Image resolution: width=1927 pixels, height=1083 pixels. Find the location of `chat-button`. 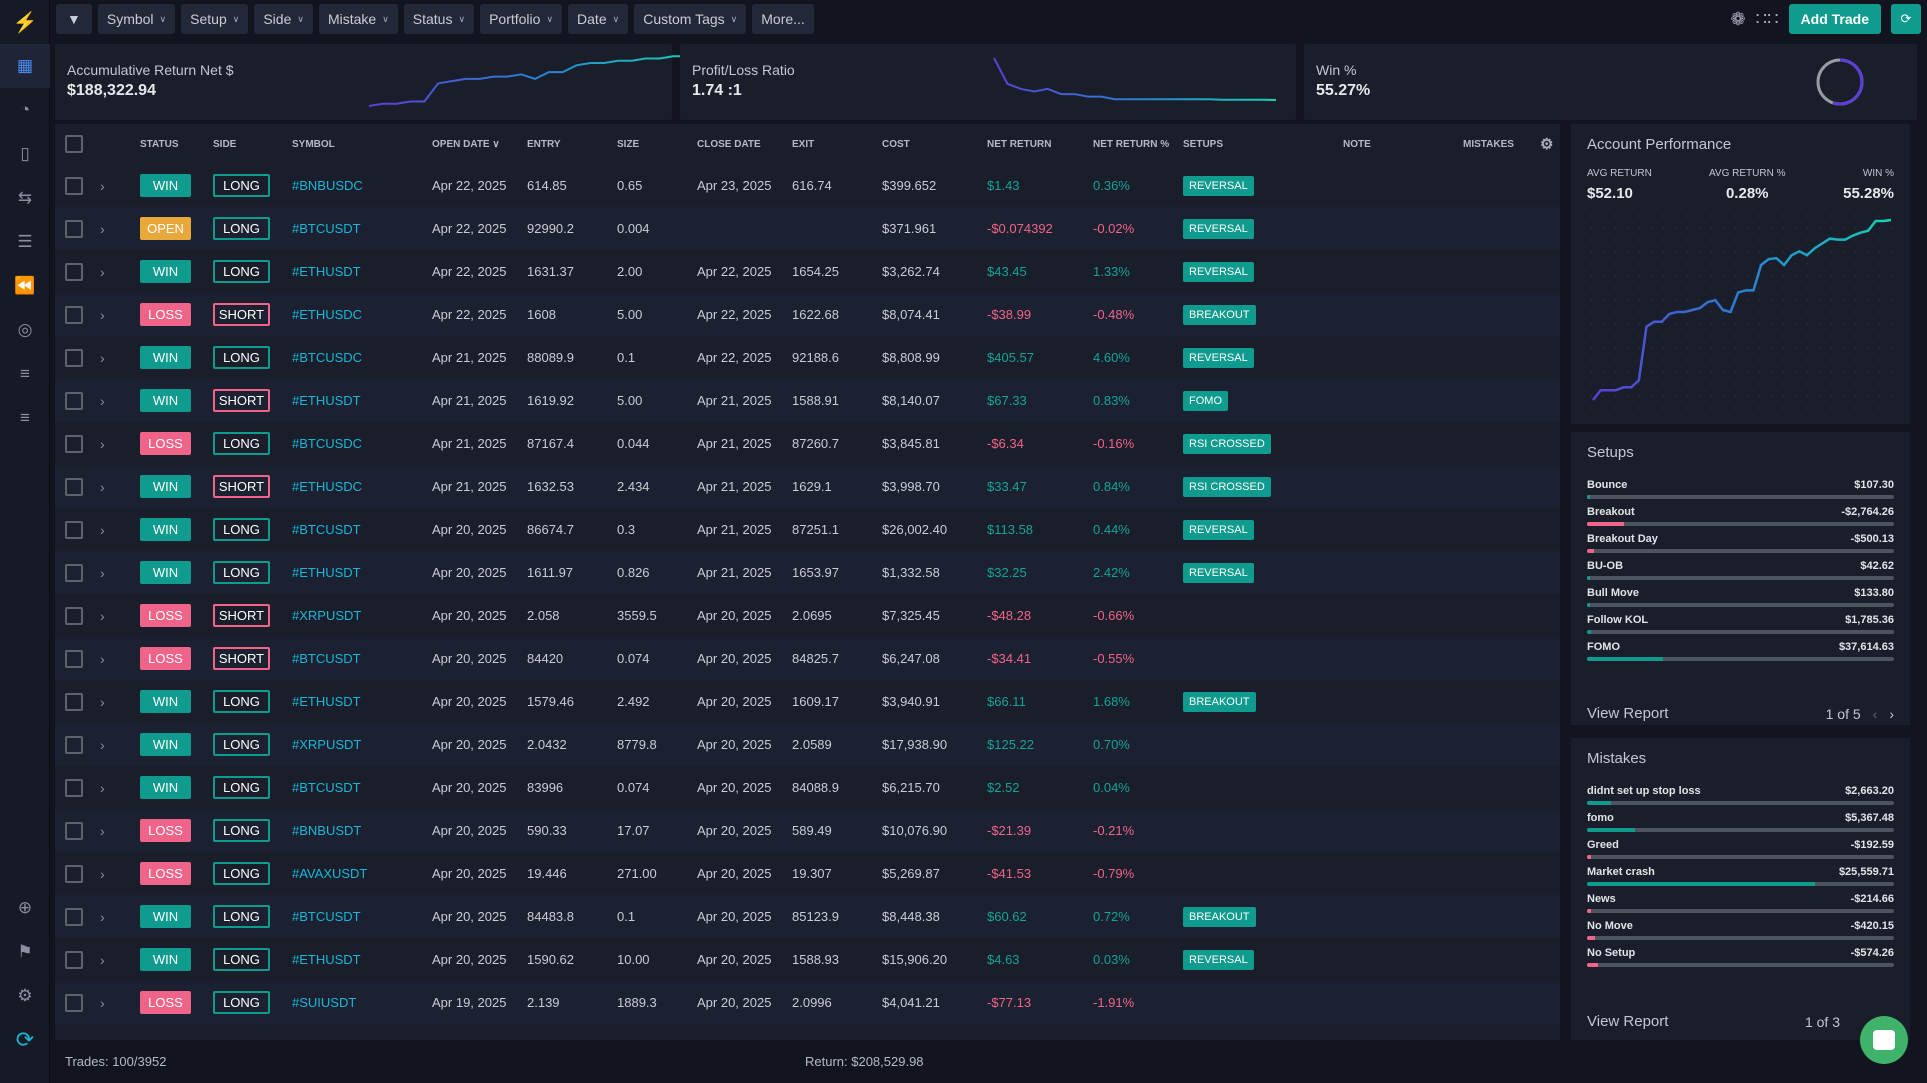

chat-button is located at coordinates (1884, 1040).